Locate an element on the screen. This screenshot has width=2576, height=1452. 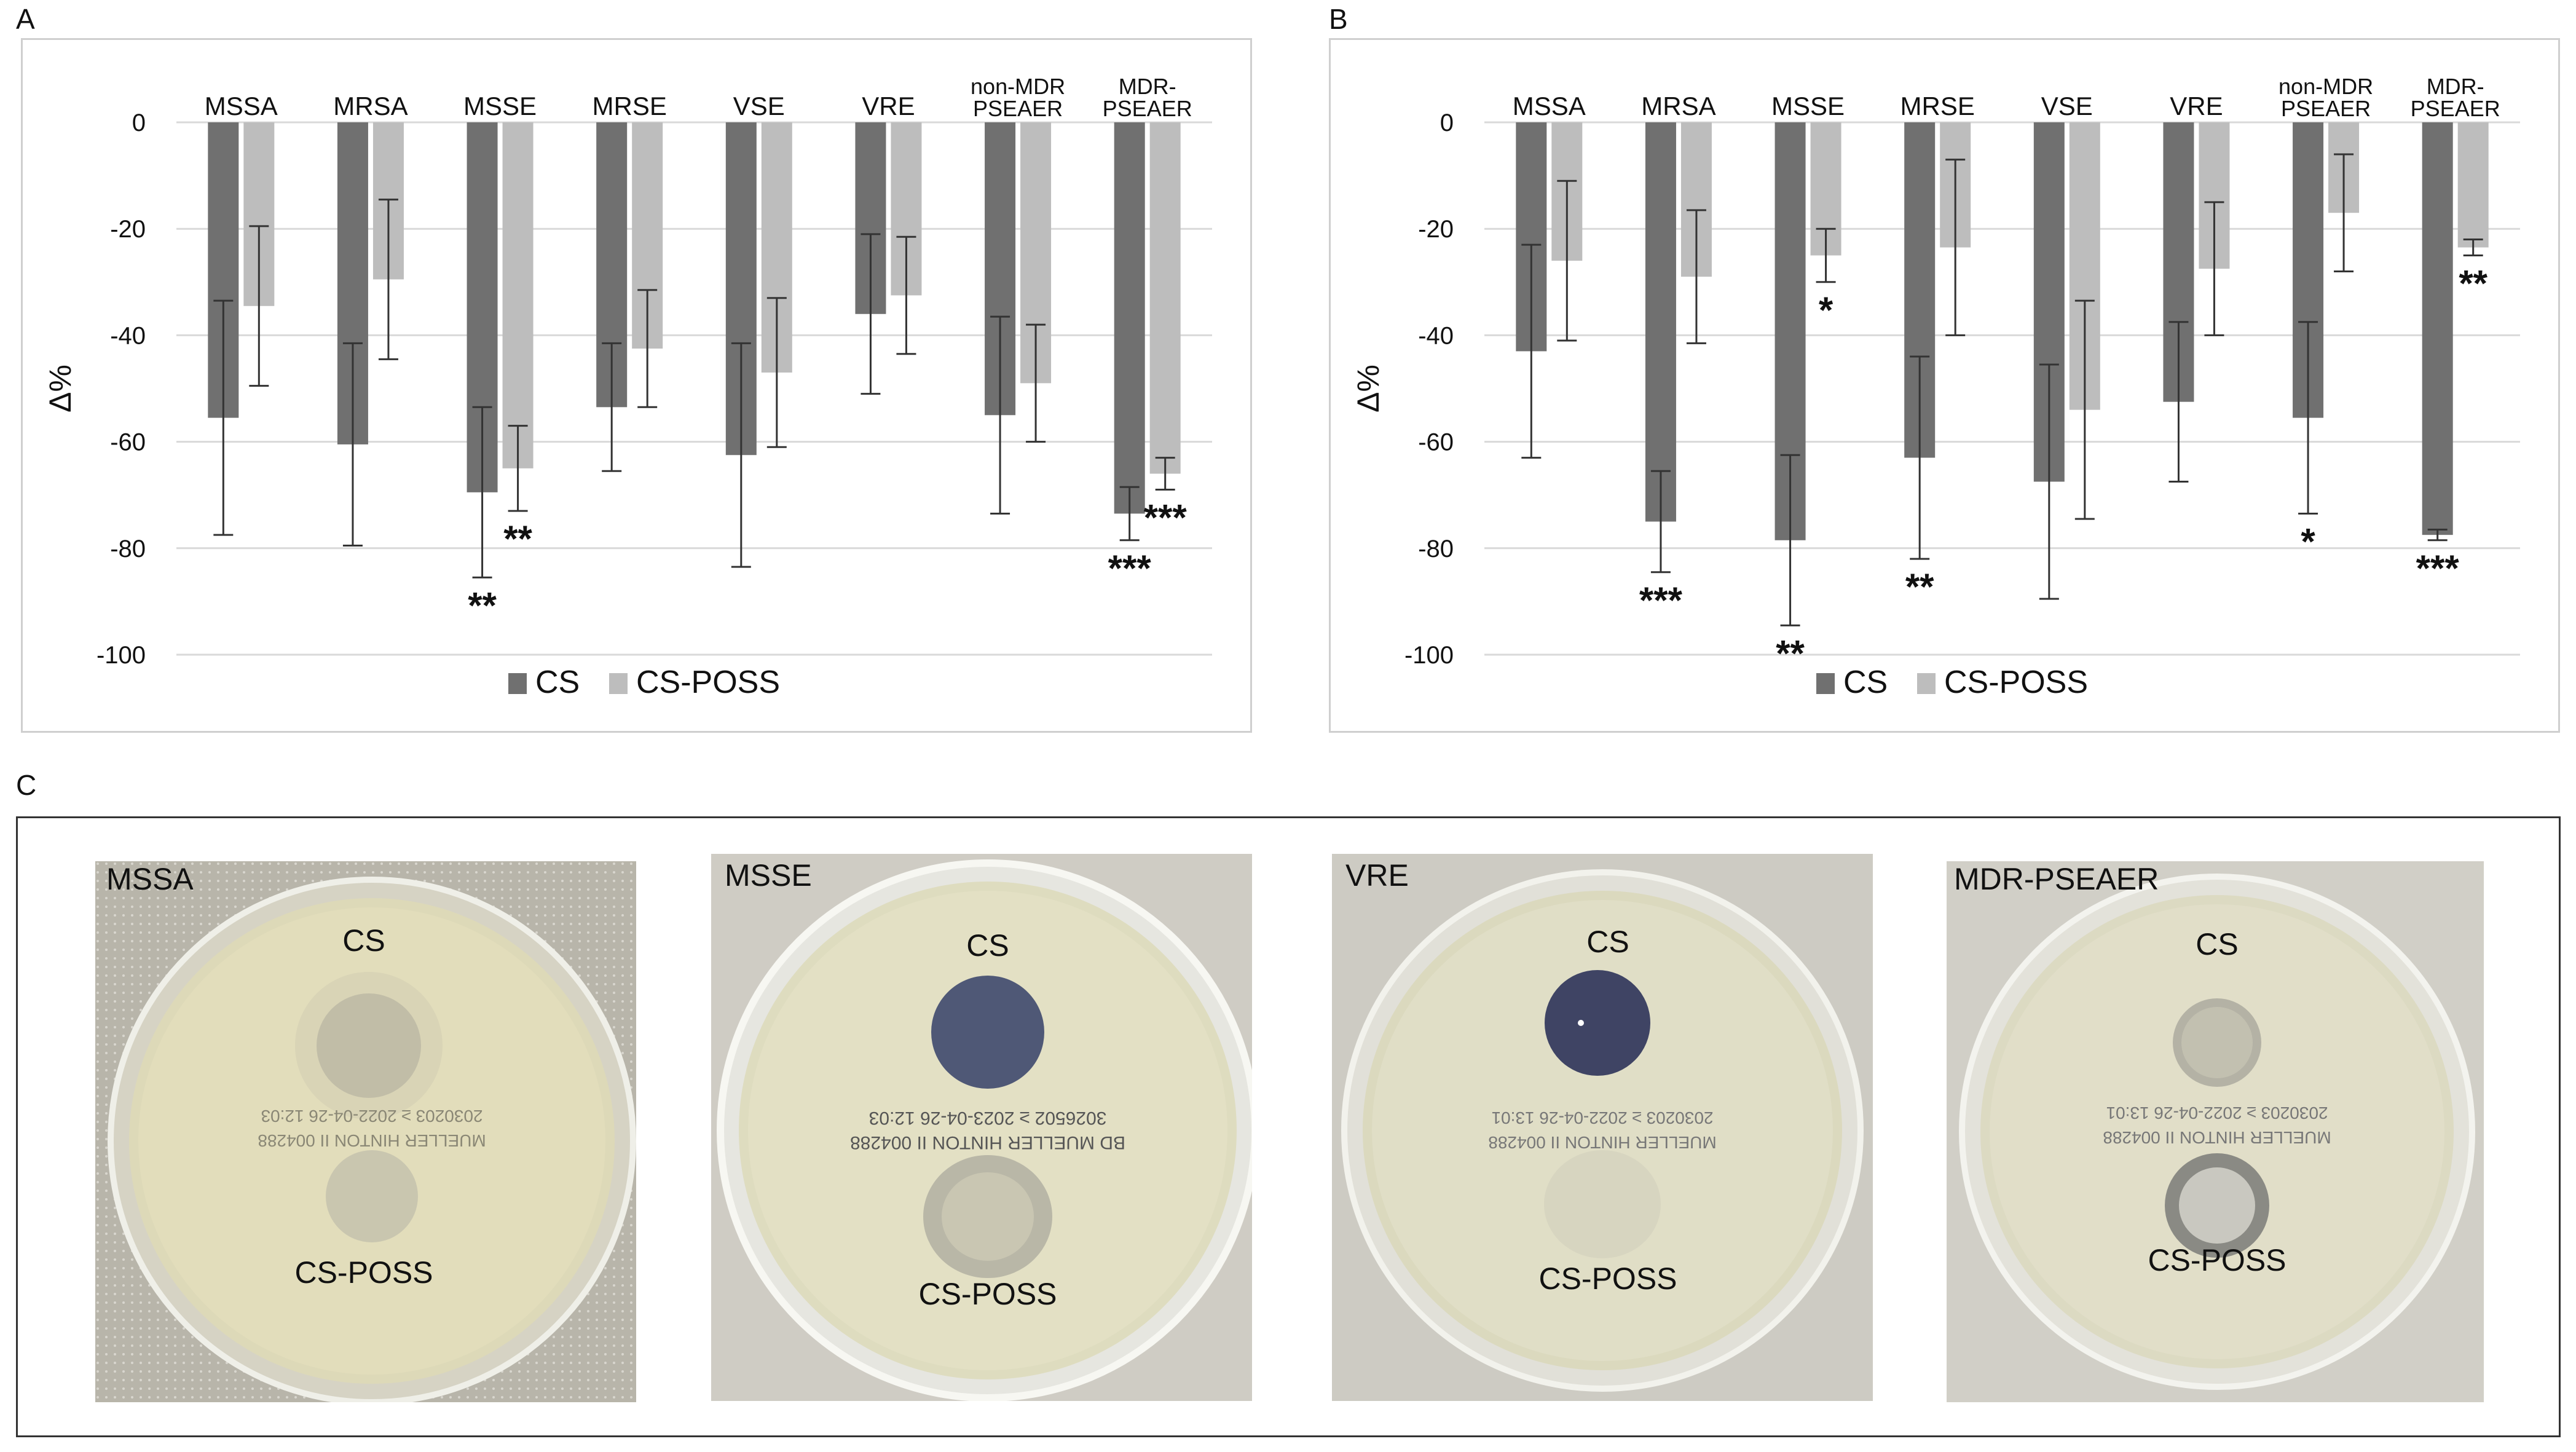
photo-label-vre: VRE is located at coordinates (1377, 875).